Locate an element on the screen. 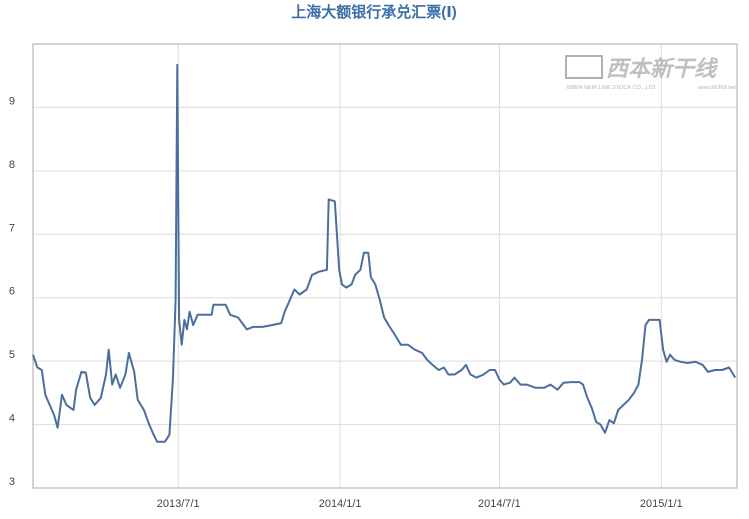 Image resolution: width=749 pixels, height=519 pixels. chart-title: 上海大额银行承兑汇票(Ⅰ) is located at coordinates (374, 12).